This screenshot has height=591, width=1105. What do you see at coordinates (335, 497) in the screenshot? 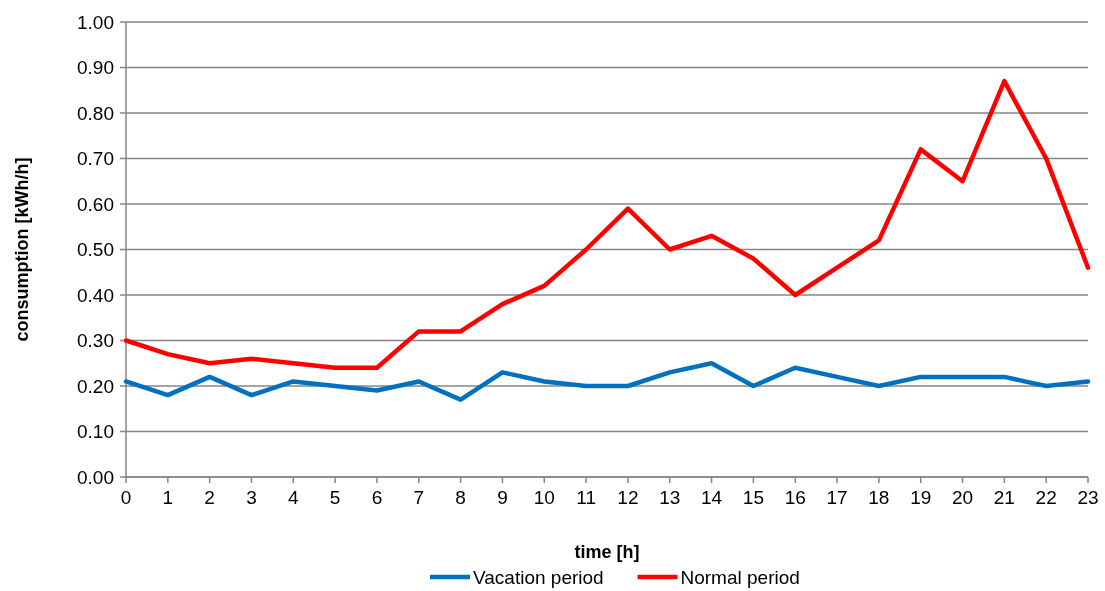
I see `x-tick-label: 5` at bounding box center [335, 497].